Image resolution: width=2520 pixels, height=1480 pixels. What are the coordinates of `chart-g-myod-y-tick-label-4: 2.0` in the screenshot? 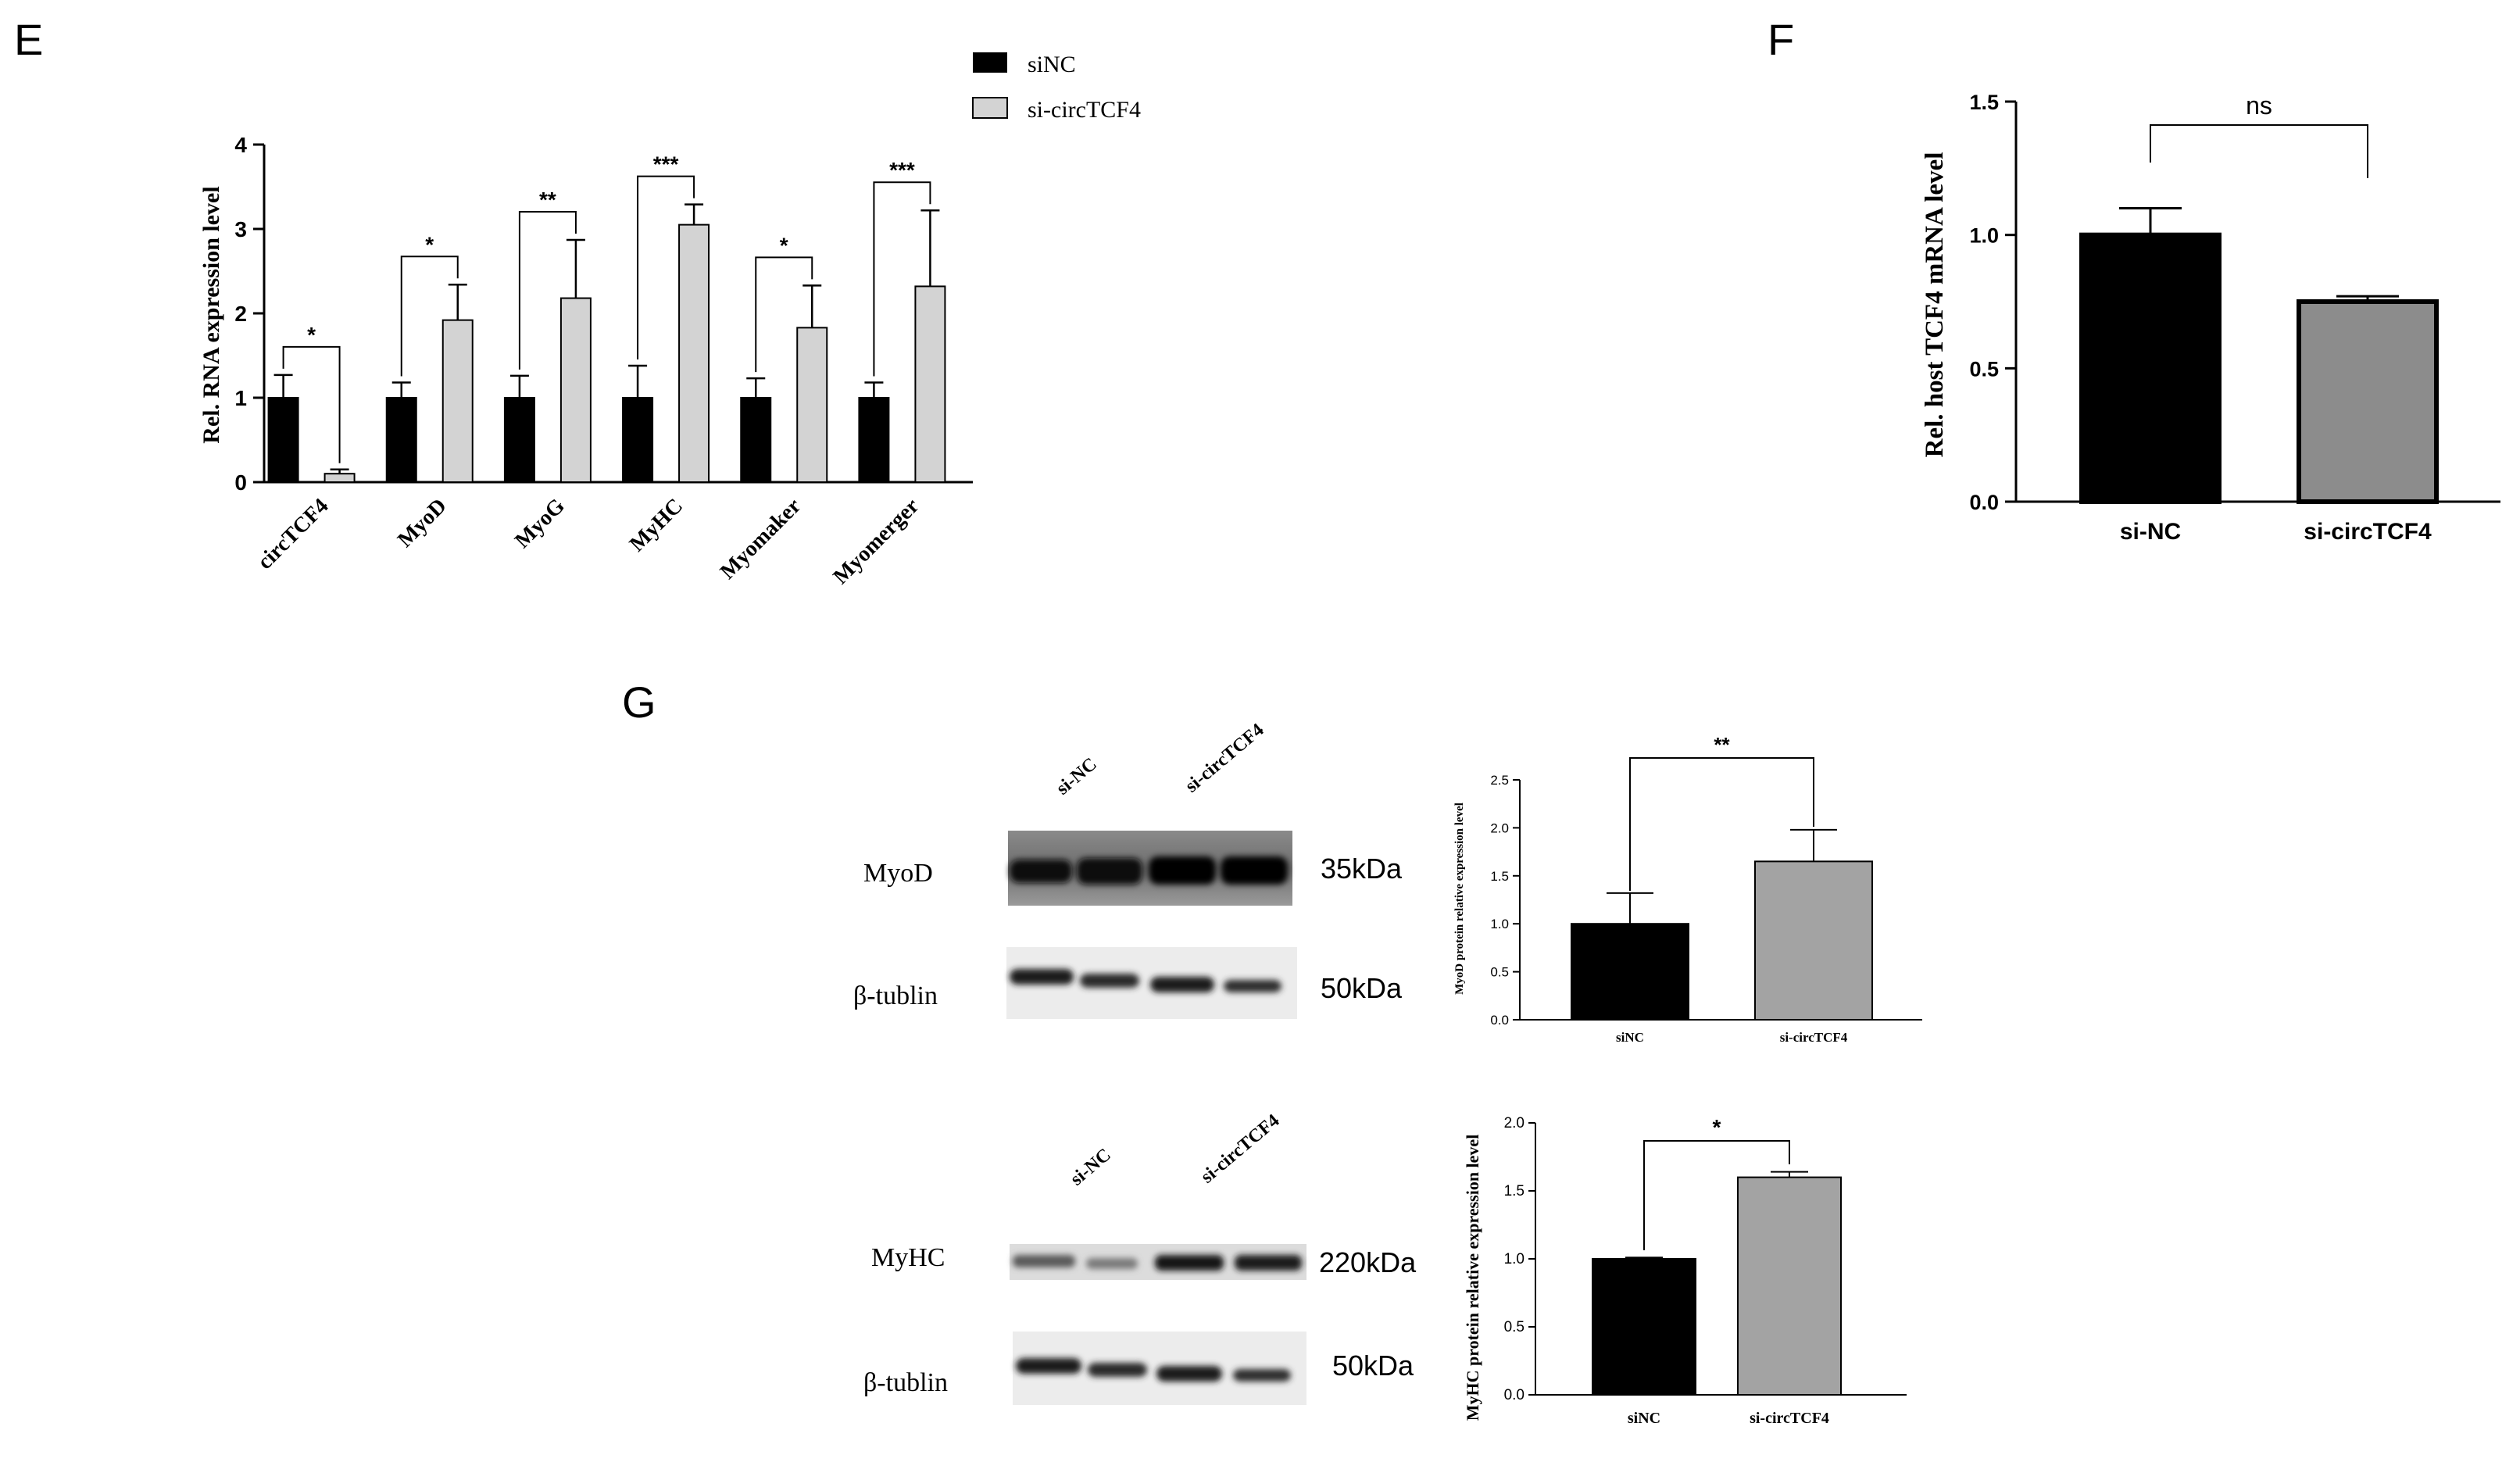 It's located at (1499, 827).